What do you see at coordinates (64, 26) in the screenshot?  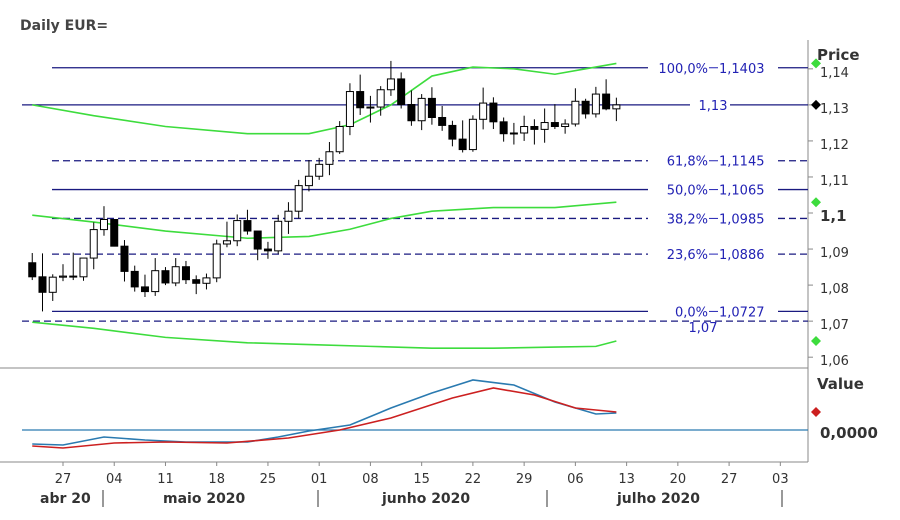 I see `chart-title: Daily EUR=` at bounding box center [64, 26].